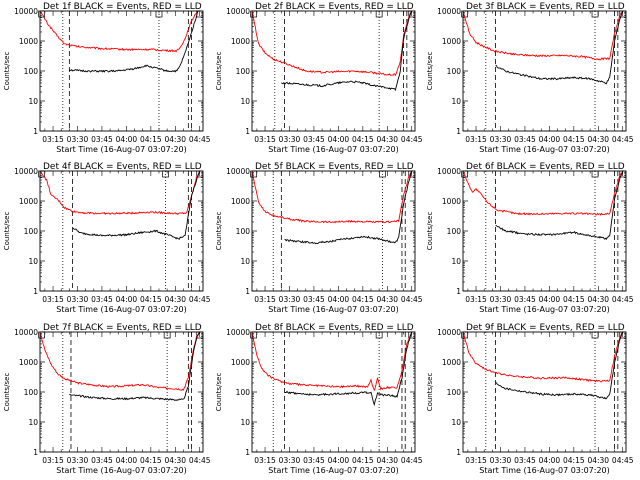 This screenshot has height=480, width=640. I want to click on panel-title: Det 3f BLACK = Events, RED = LLD, so click(545, 7).